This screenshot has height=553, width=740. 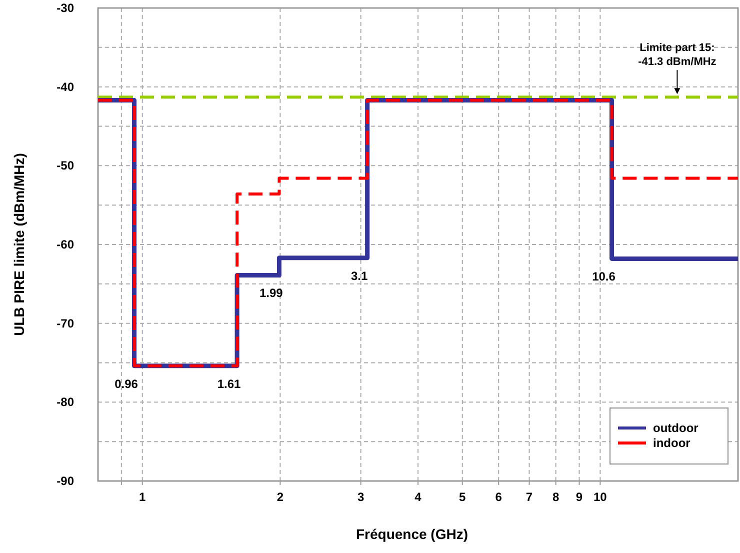 What do you see at coordinates (418, 497) in the screenshot?
I see `x-tick-label: 4` at bounding box center [418, 497].